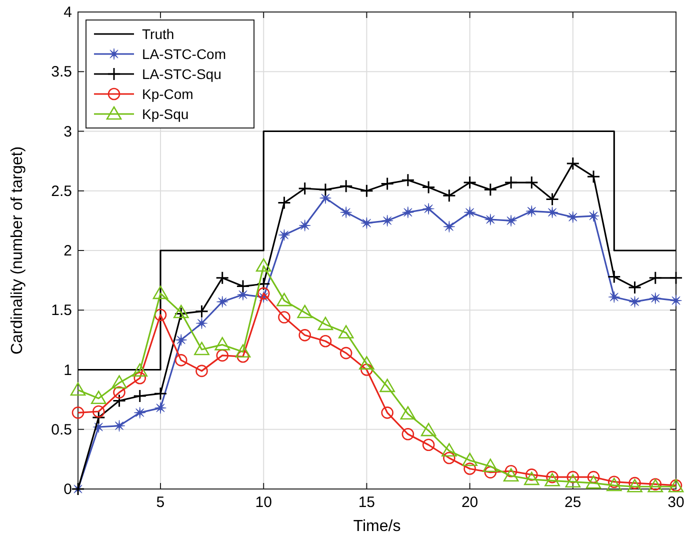 Image resolution: width=687 pixels, height=545 pixels. I want to click on x-axis-title: Time/s, so click(377, 526).